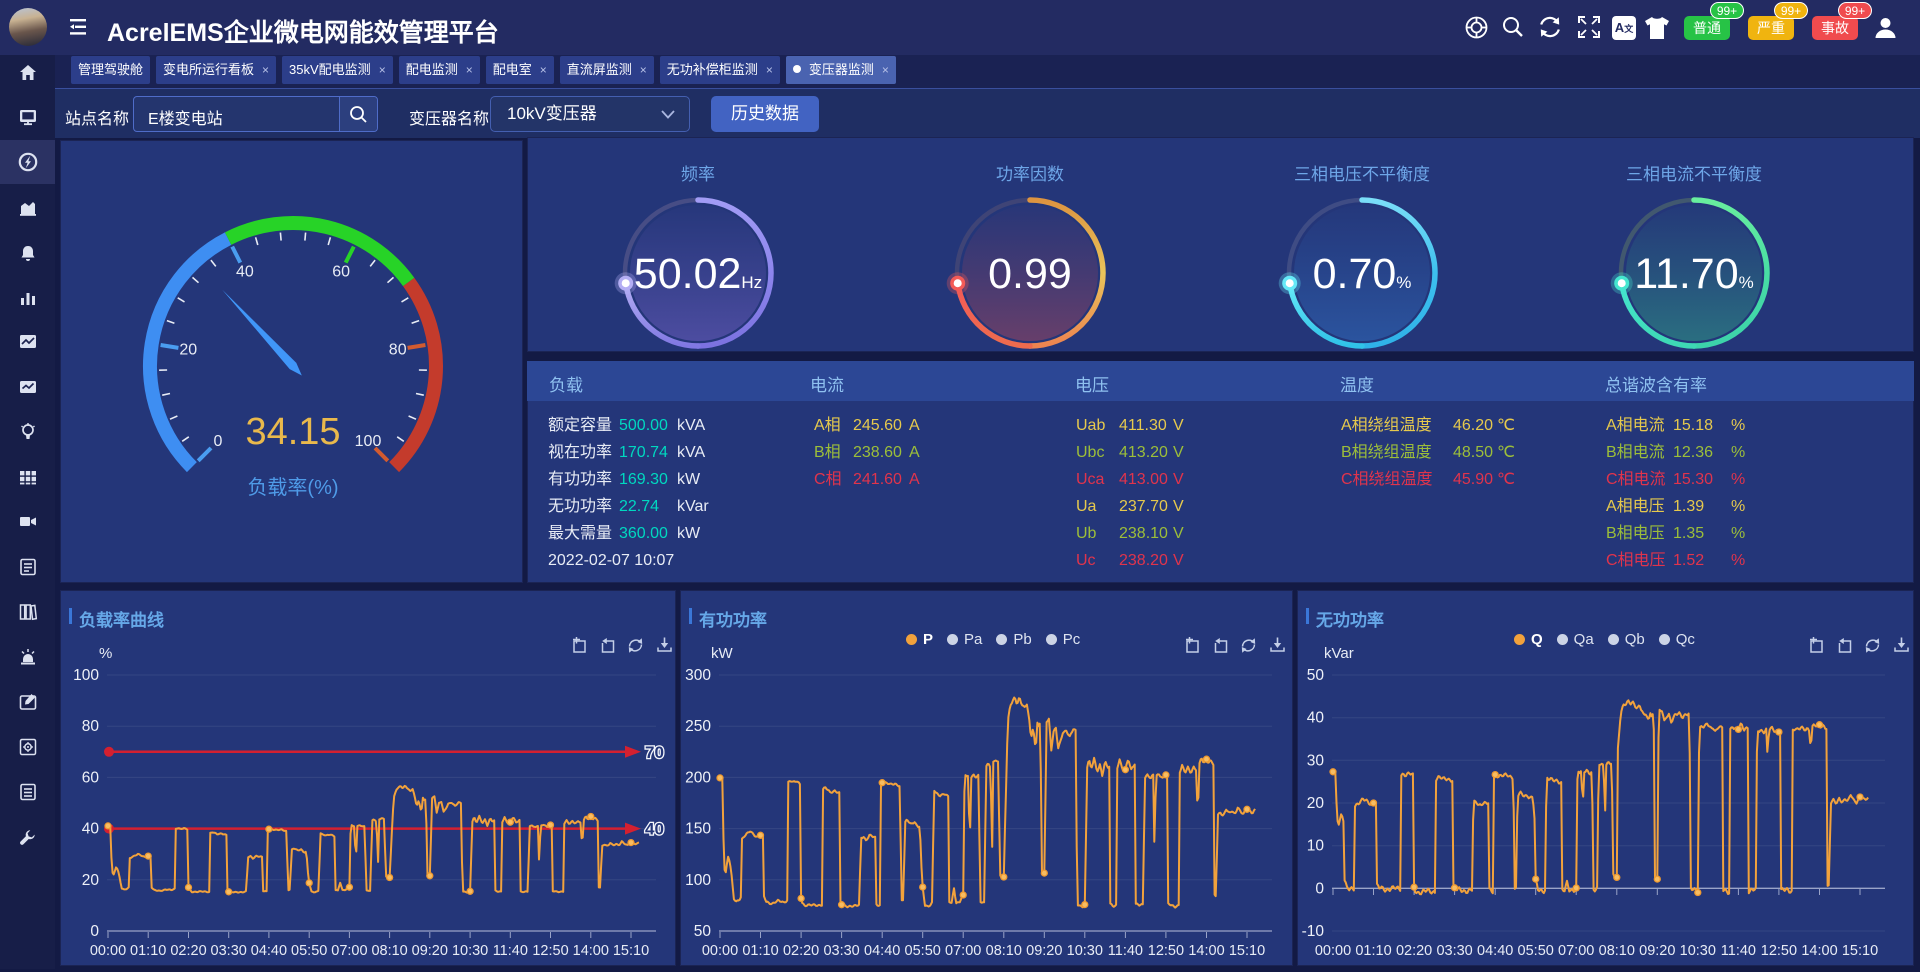 The width and height of the screenshot is (1920, 972). I want to click on svg-text: 15:10, so click(1247, 951).